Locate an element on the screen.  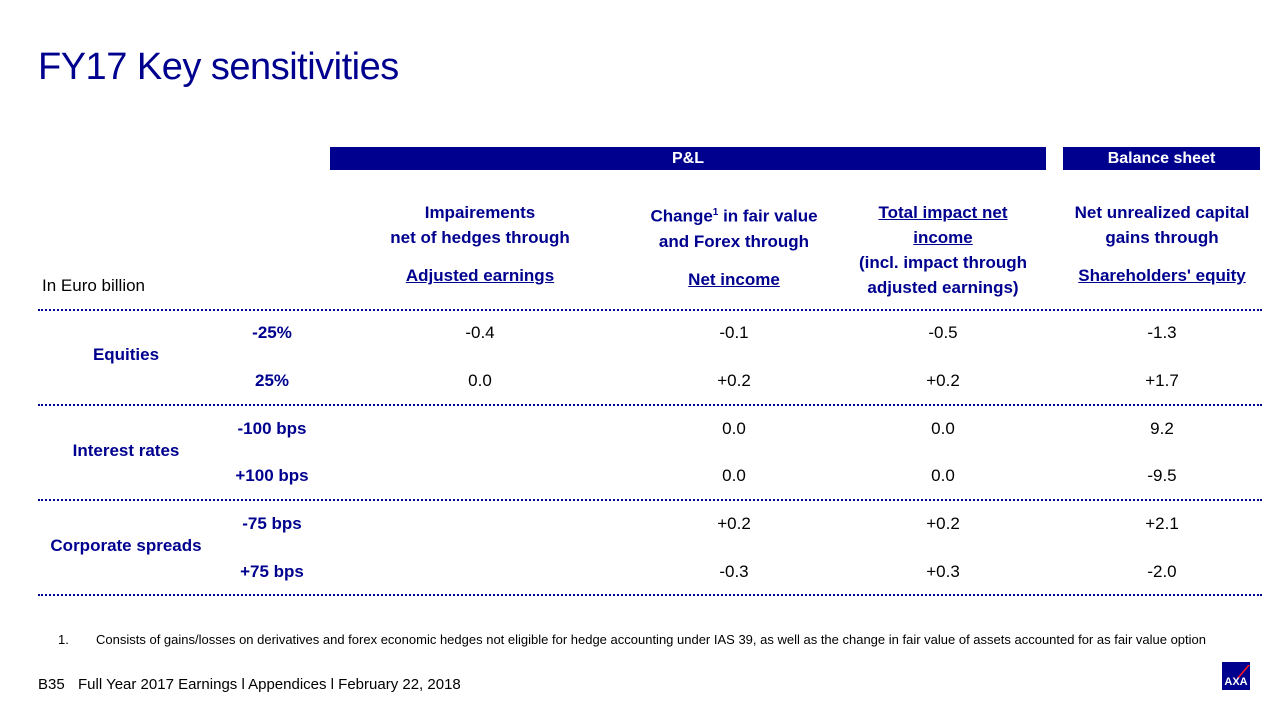
cell-unrealized: -9.5 is located at coordinates (1162, 475).